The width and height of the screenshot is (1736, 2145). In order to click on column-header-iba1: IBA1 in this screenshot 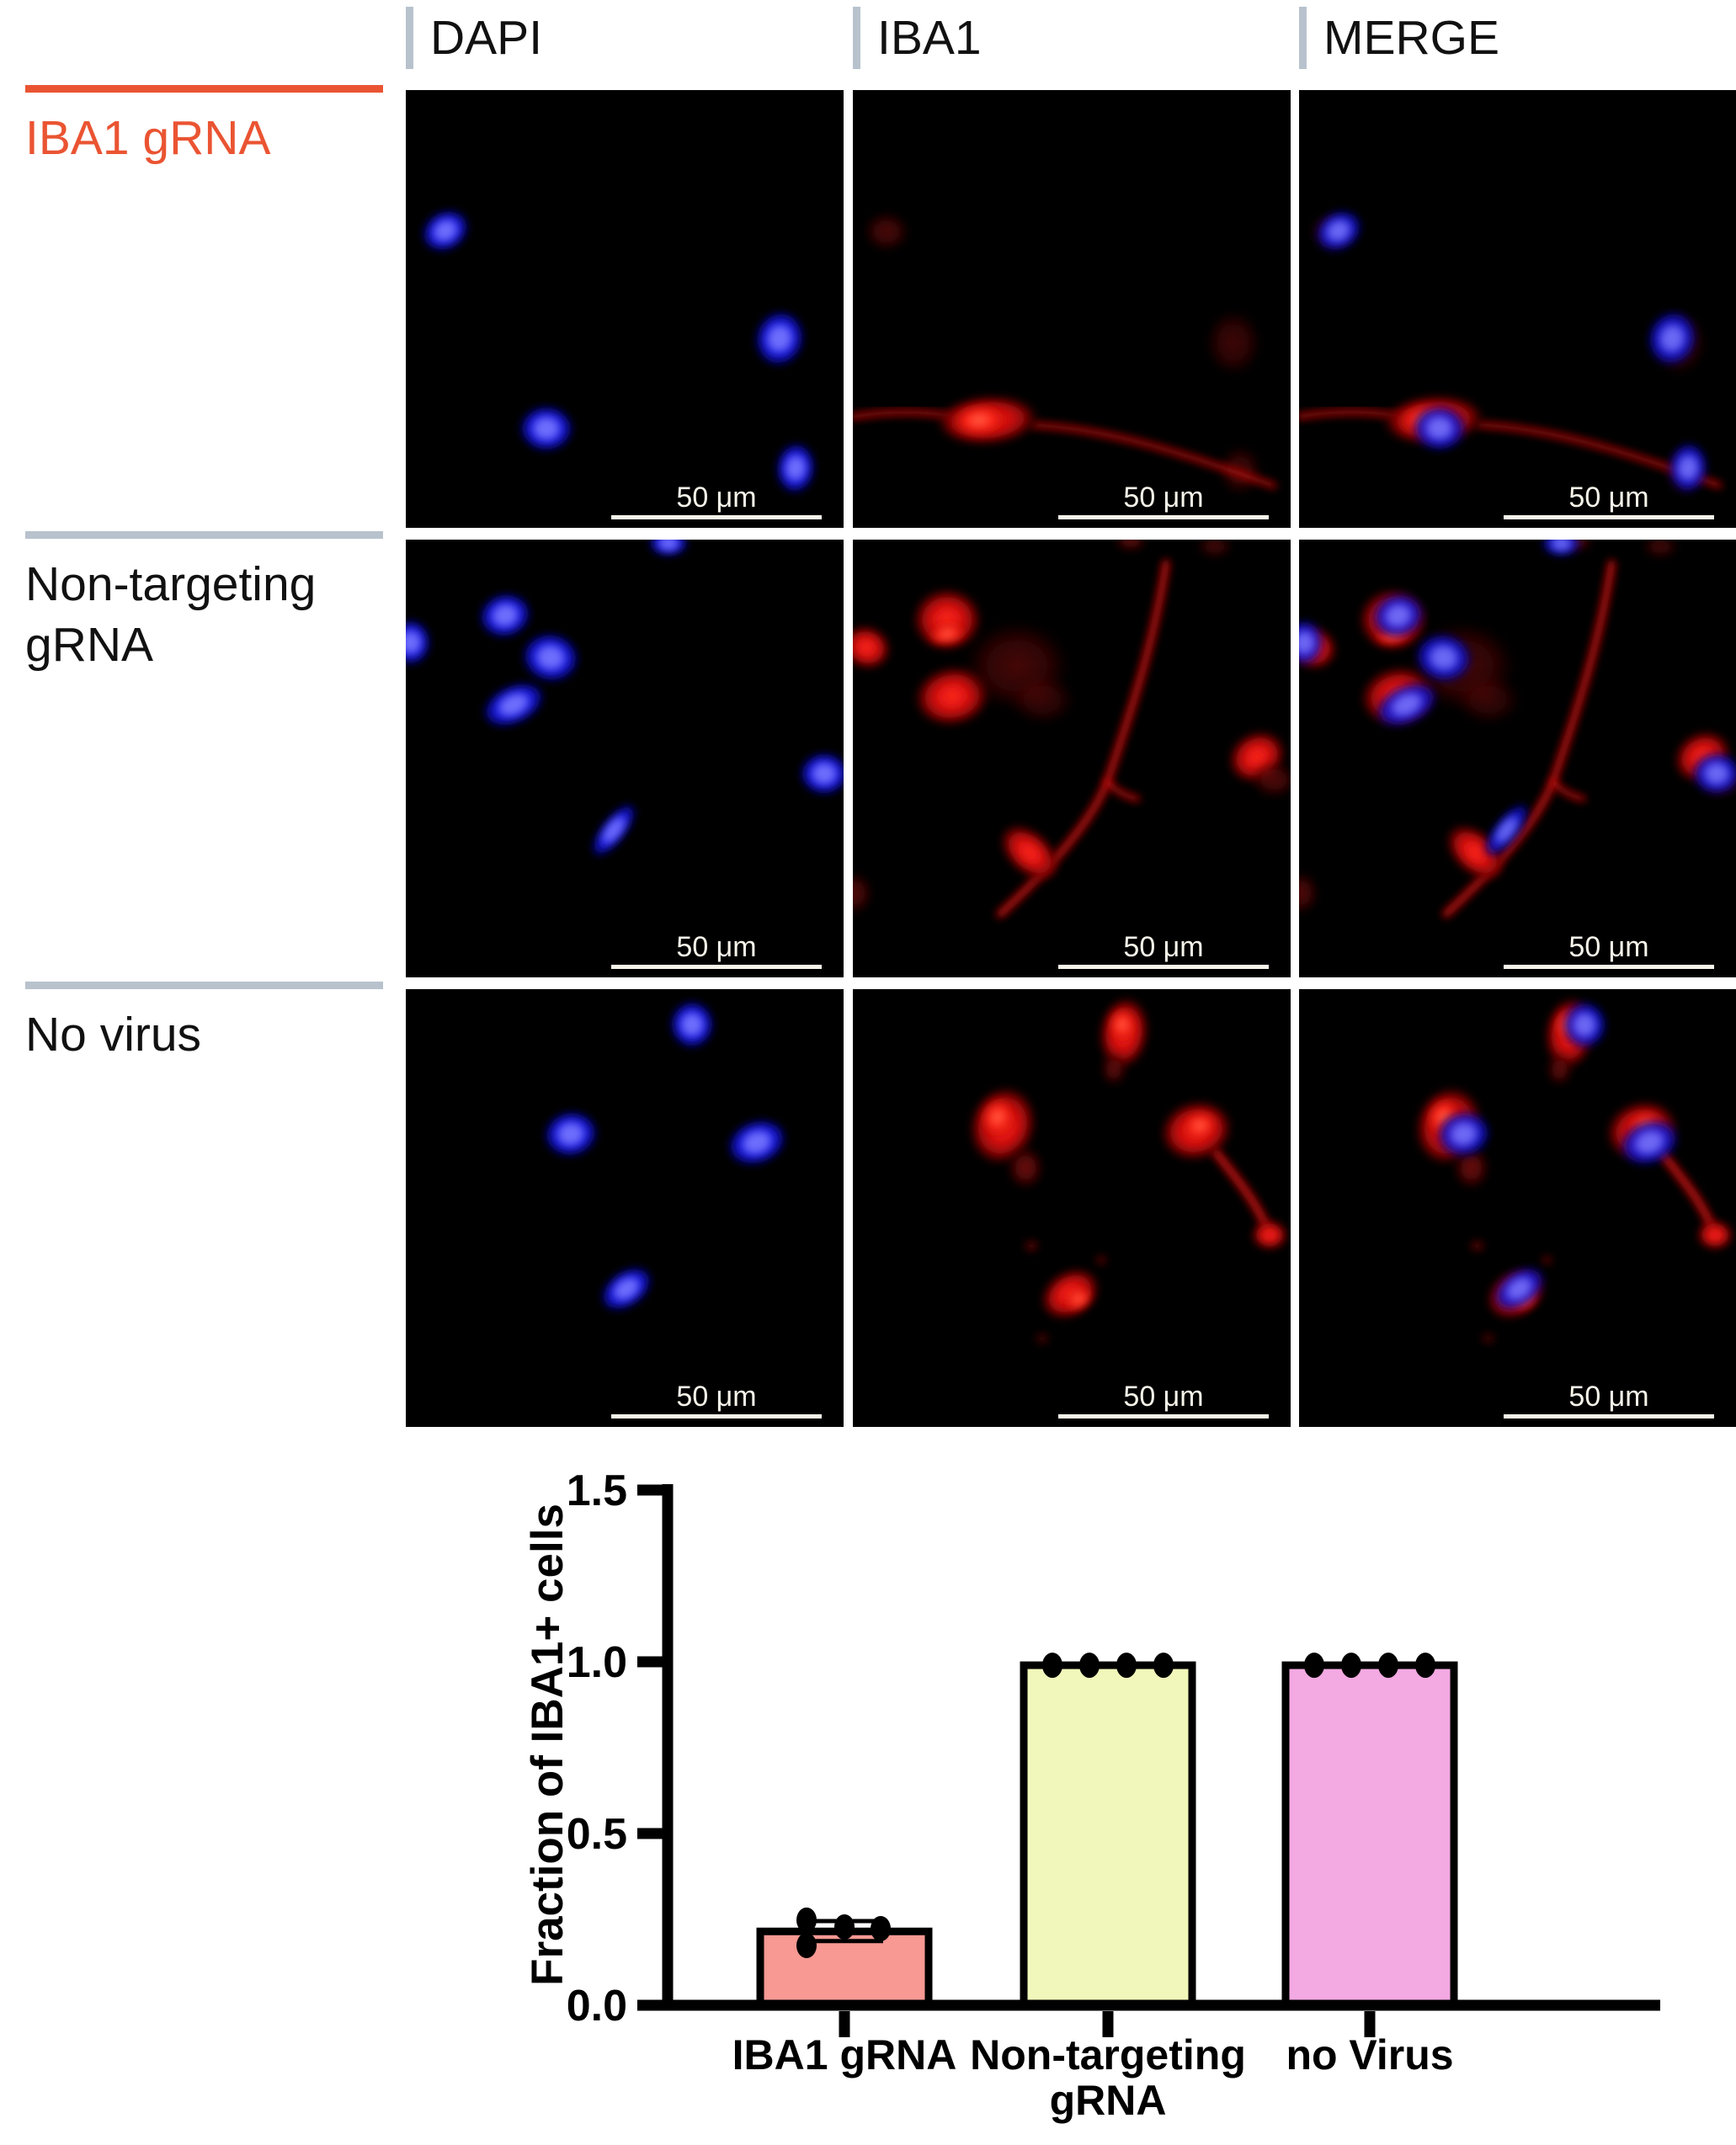, I will do `click(917, 38)`.